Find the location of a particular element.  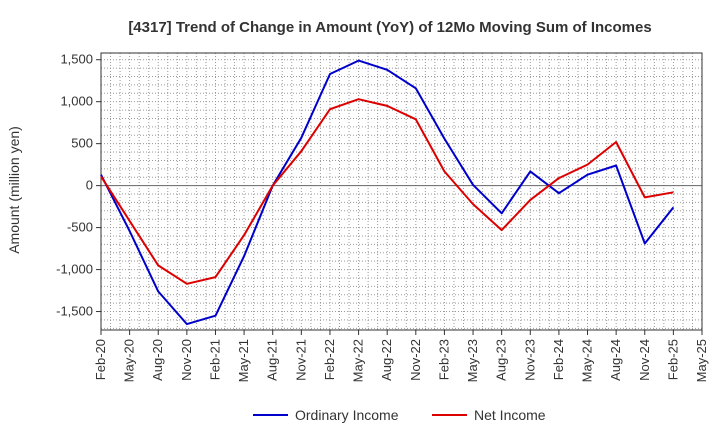

x-tick-label: Nov-21 is located at coordinates (300, 360).